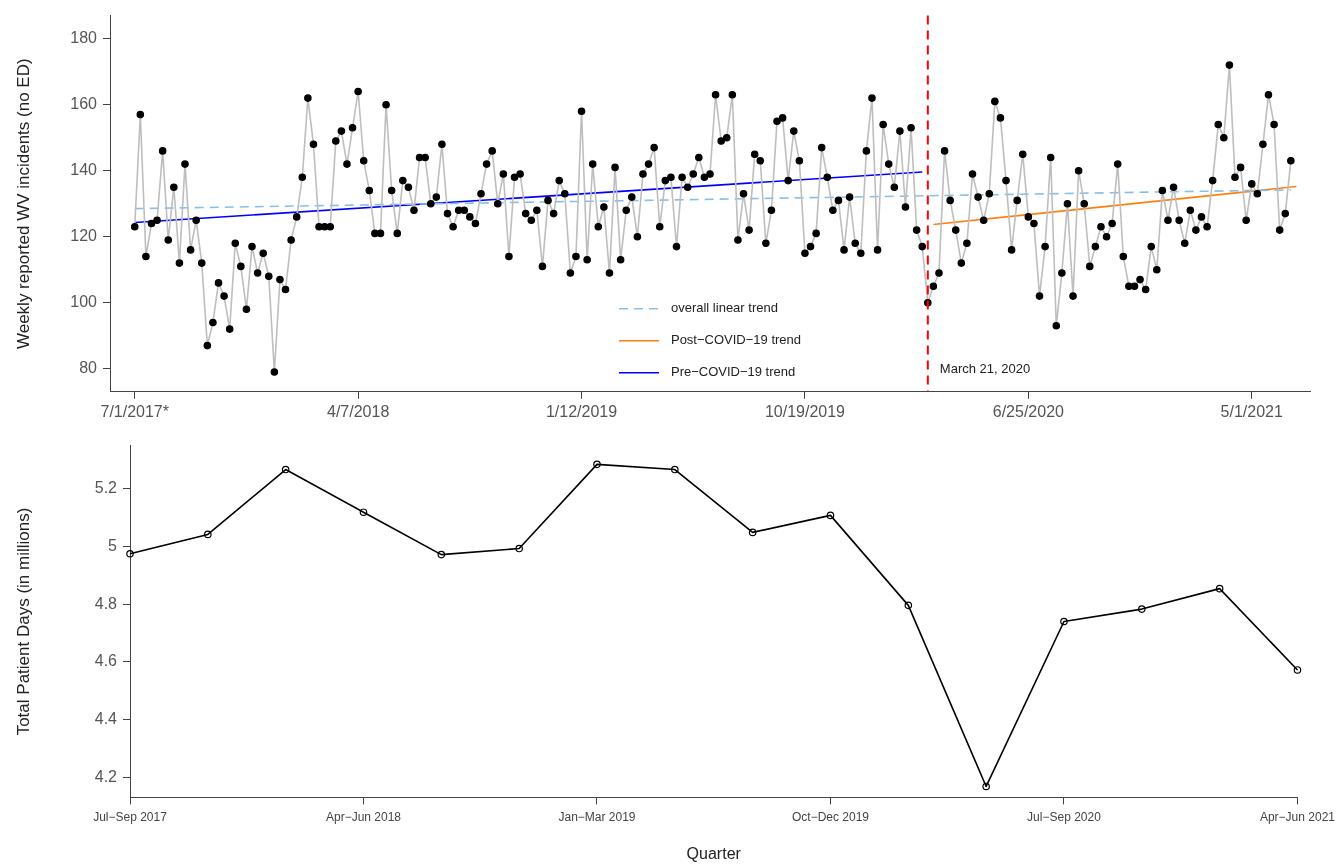 The width and height of the screenshot is (1341, 868). I want to click on x-tick-label: 10/19/2019, so click(805, 411).